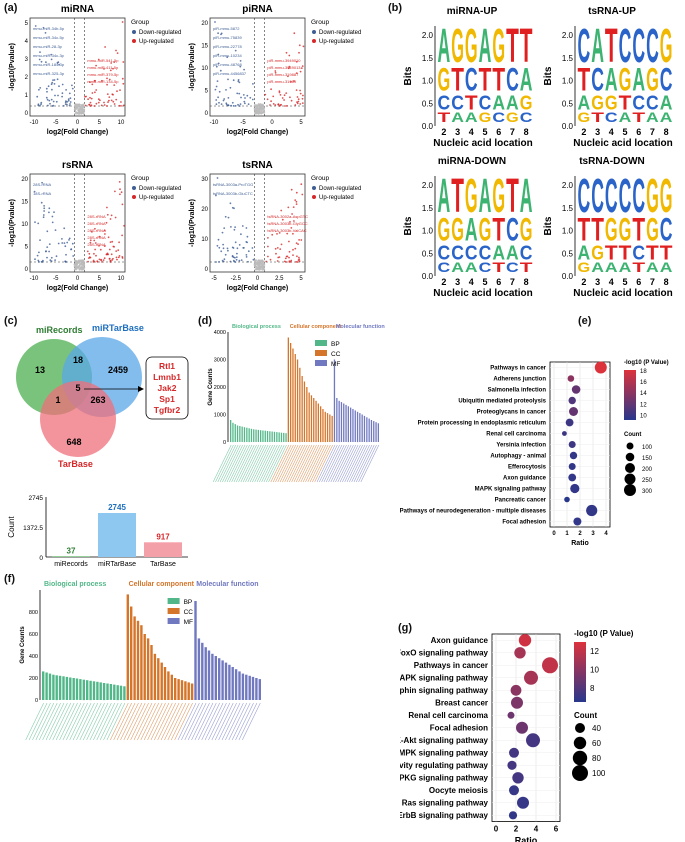 Image resolution: width=685 pixels, height=842 pixels. What do you see at coordinates (584, 117) in the screenshot?
I see `logo-letter: G` at bounding box center [584, 117].